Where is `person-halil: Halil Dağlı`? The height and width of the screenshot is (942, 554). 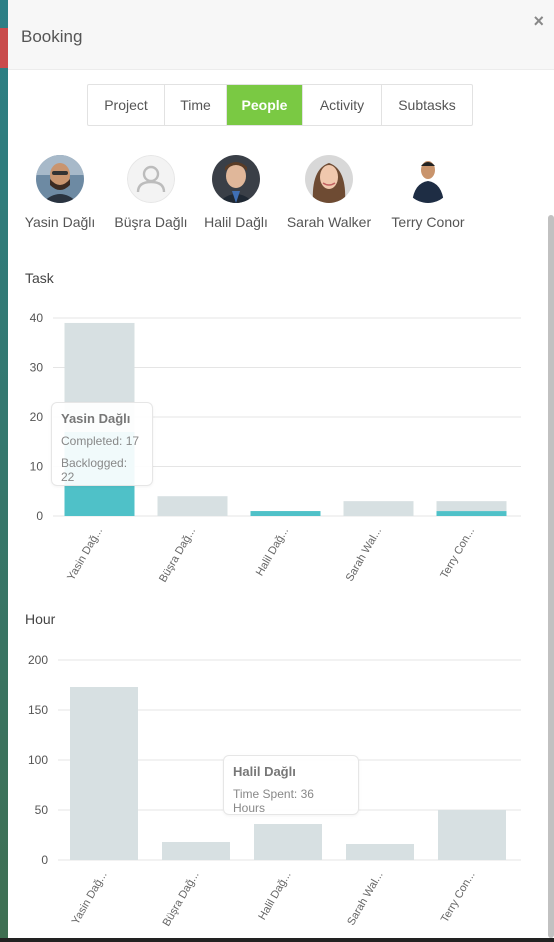
person-halil: Halil Dağlı is located at coordinates (236, 192).